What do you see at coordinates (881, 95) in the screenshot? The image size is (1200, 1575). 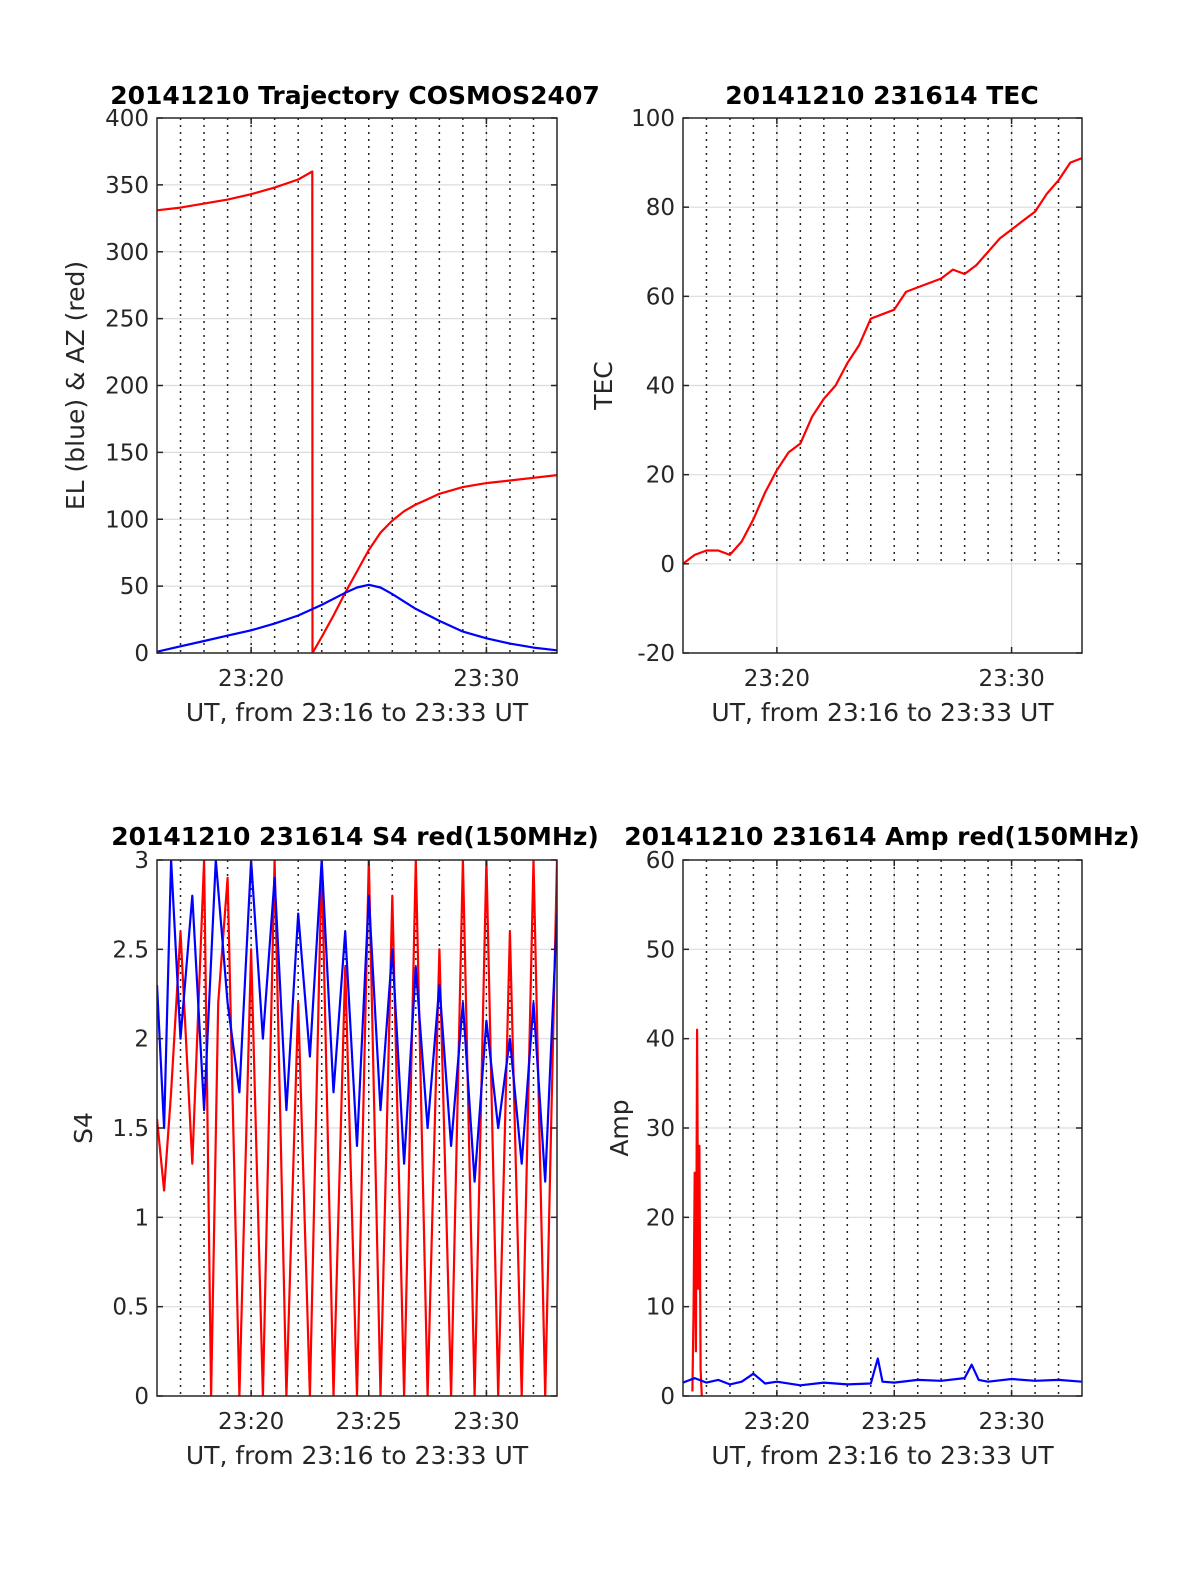 I see `chart-title: 20141210 231614 TEC` at bounding box center [881, 95].